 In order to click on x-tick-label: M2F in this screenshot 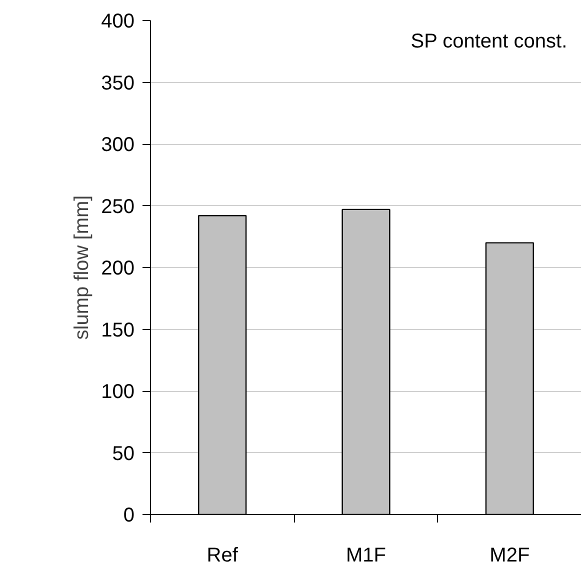, I will do `click(510, 555)`.